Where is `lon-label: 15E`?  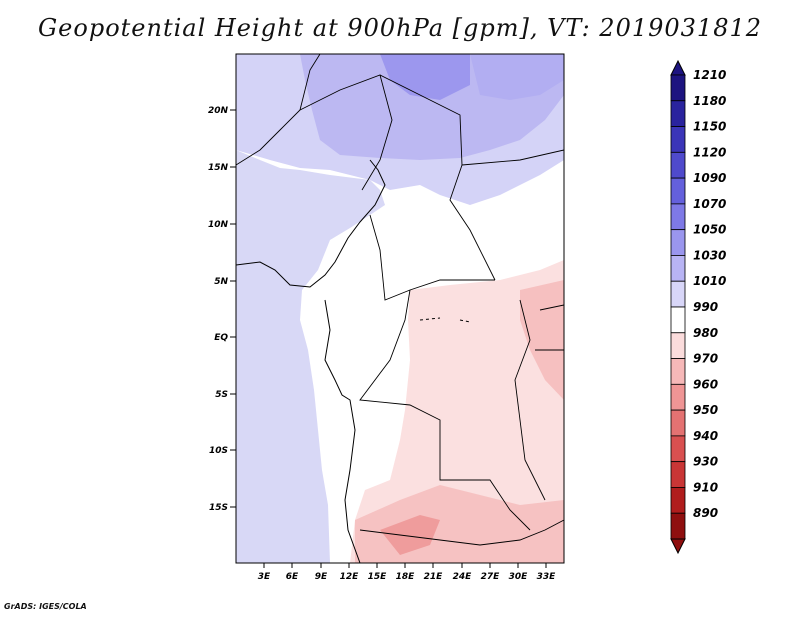 lon-label: 15E is located at coordinates (378, 577).